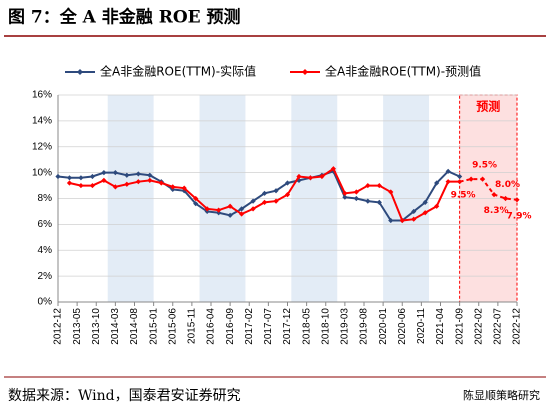 The width and height of the screenshot is (550, 417). I want to click on x-tick-label: 2019-08, so click(364, 326).